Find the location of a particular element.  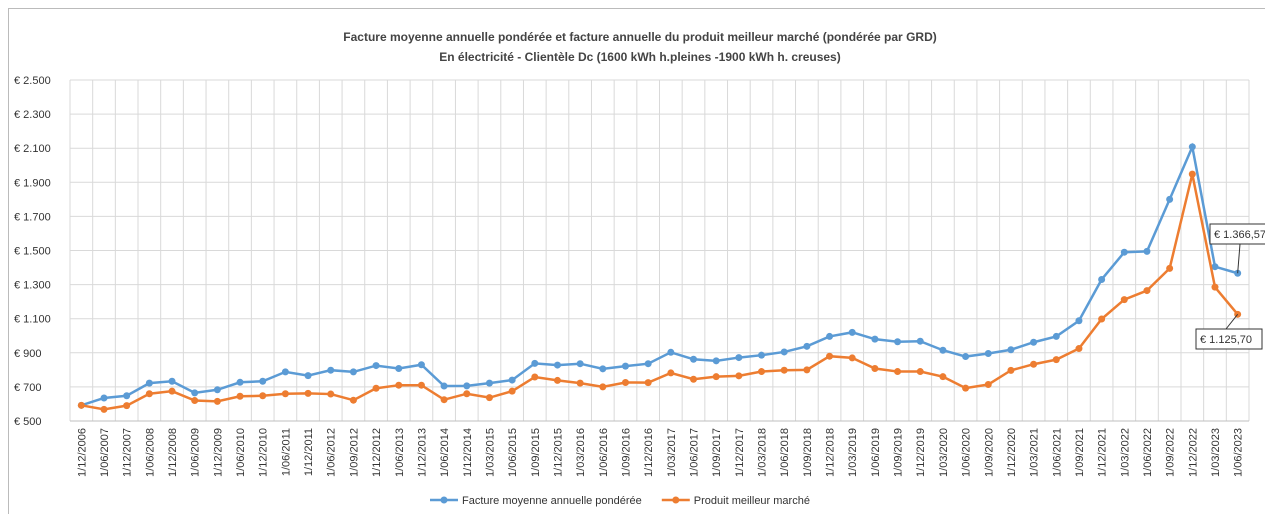

x-tick-label: 1/03/2023 is located at coordinates (1216, 452).